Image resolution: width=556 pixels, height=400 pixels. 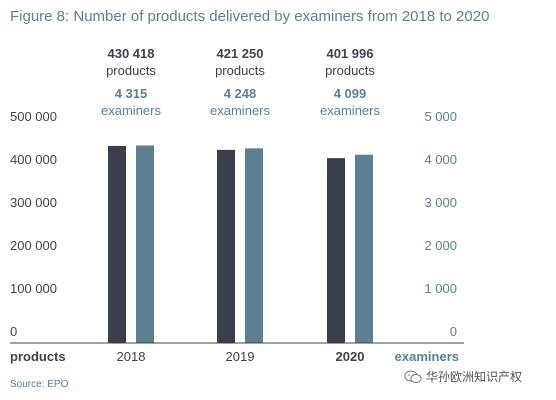 What do you see at coordinates (240, 53) in the screenshot?
I see `annotation-products-value: 421 250` at bounding box center [240, 53].